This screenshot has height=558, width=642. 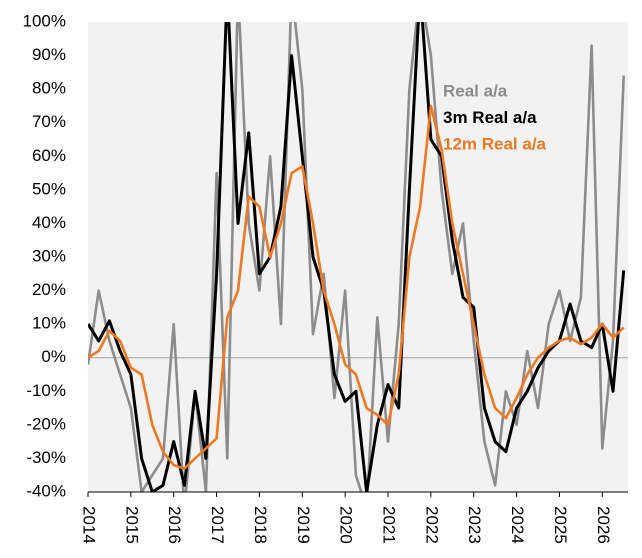 I want to click on x-tick-label: 2026, so click(x=603, y=525).